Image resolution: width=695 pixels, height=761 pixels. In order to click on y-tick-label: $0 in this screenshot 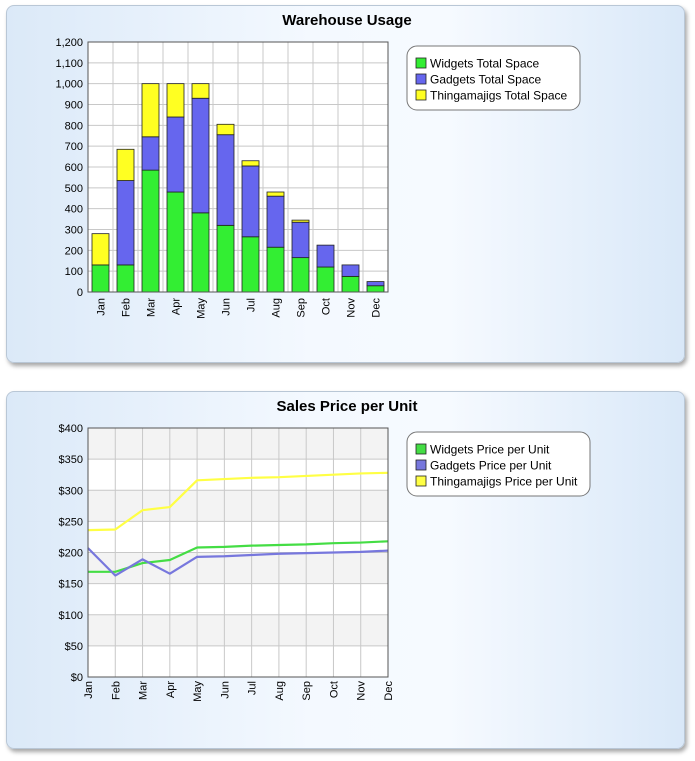, I will do `click(77, 678)`.